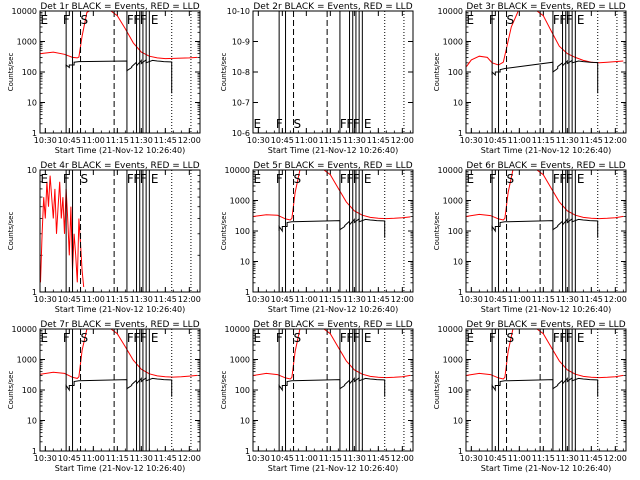 Image resolution: width=640 pixels, height=480 pixels. Describe the element at coordinates (545, 325) in the screenshot. I see `panel-title: Det 9r BLACK = Events, RED = LLD` at that location.